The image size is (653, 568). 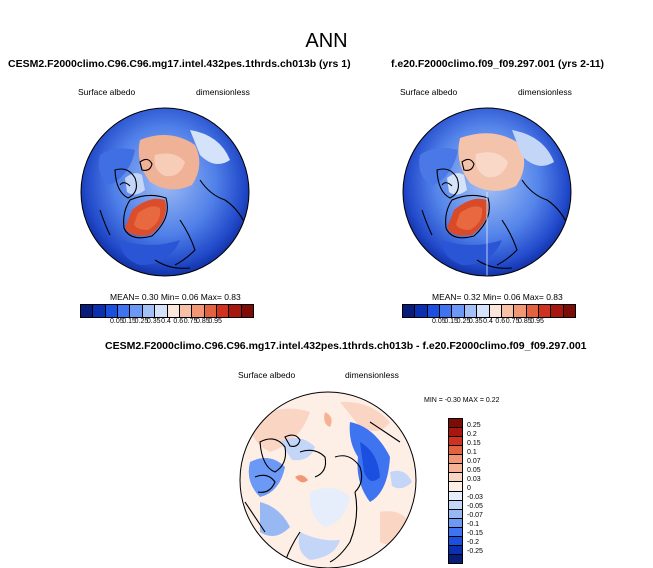 I want to click on panel2-colorbar-tick-label: 0.75, so click(x=512, y=321).